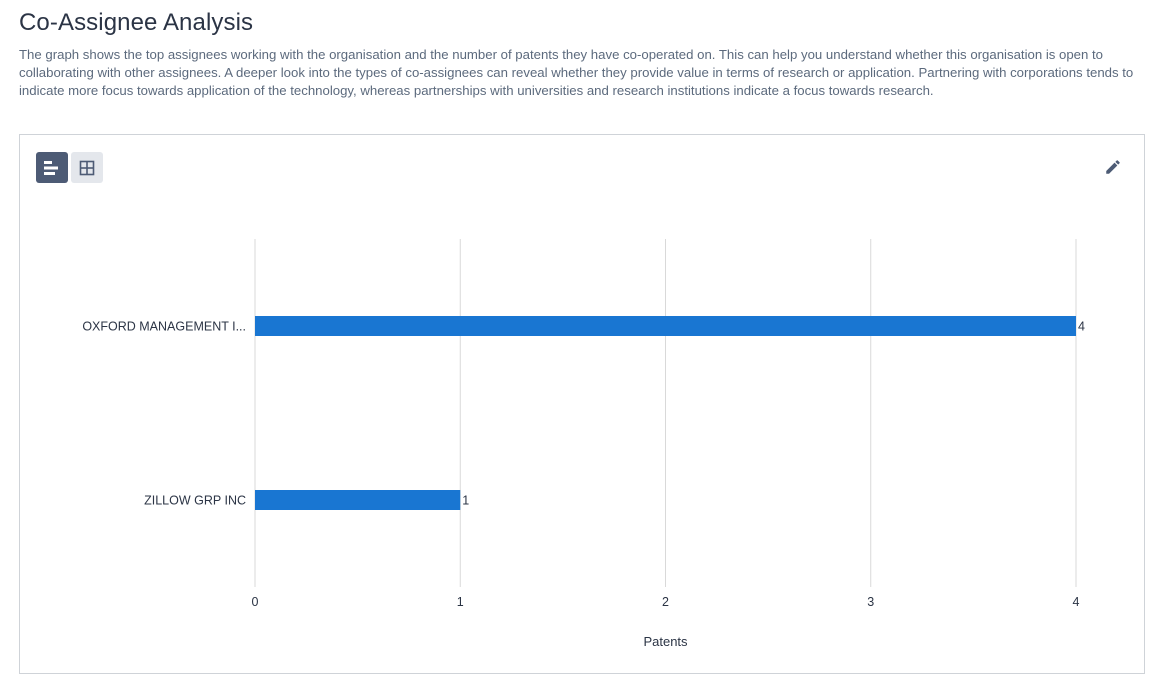 The height and width of the screenshot is (690, 1169). Describe the element at coordinates (1076, 602) in the screenshot. I see `x-tick-label: 4` at that location.